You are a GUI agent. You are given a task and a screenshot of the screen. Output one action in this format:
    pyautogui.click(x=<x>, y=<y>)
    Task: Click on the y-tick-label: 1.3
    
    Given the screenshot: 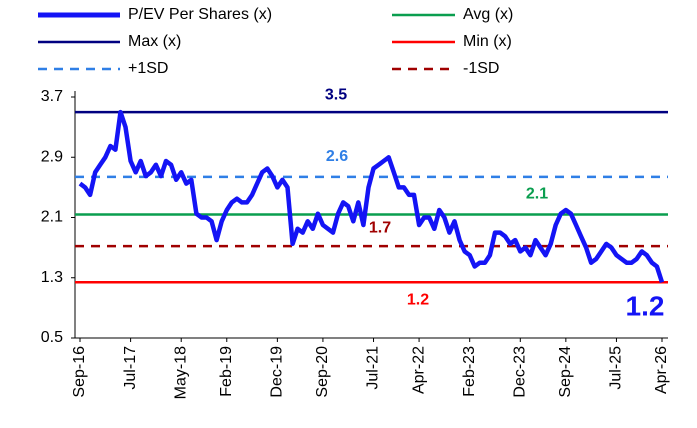 What is the action you would take?
    pyautogui.click(x=52, y=277)
    